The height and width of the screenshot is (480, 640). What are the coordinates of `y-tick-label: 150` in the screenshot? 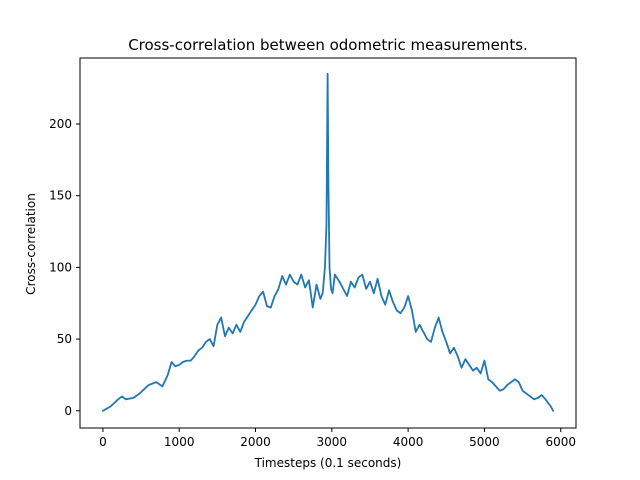 It's located at (60, 196).